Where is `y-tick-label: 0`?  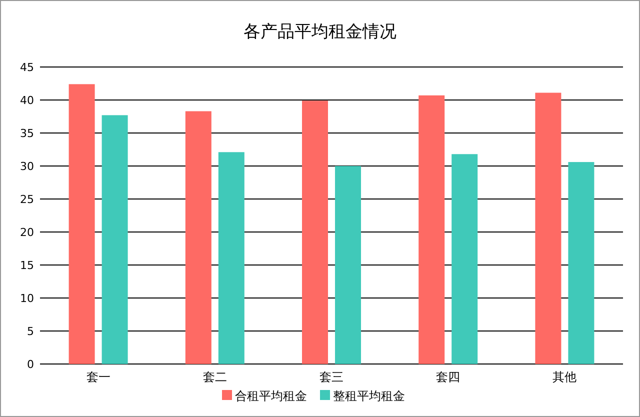 y-tick-label: 0 is located at coordinates (30, 364).